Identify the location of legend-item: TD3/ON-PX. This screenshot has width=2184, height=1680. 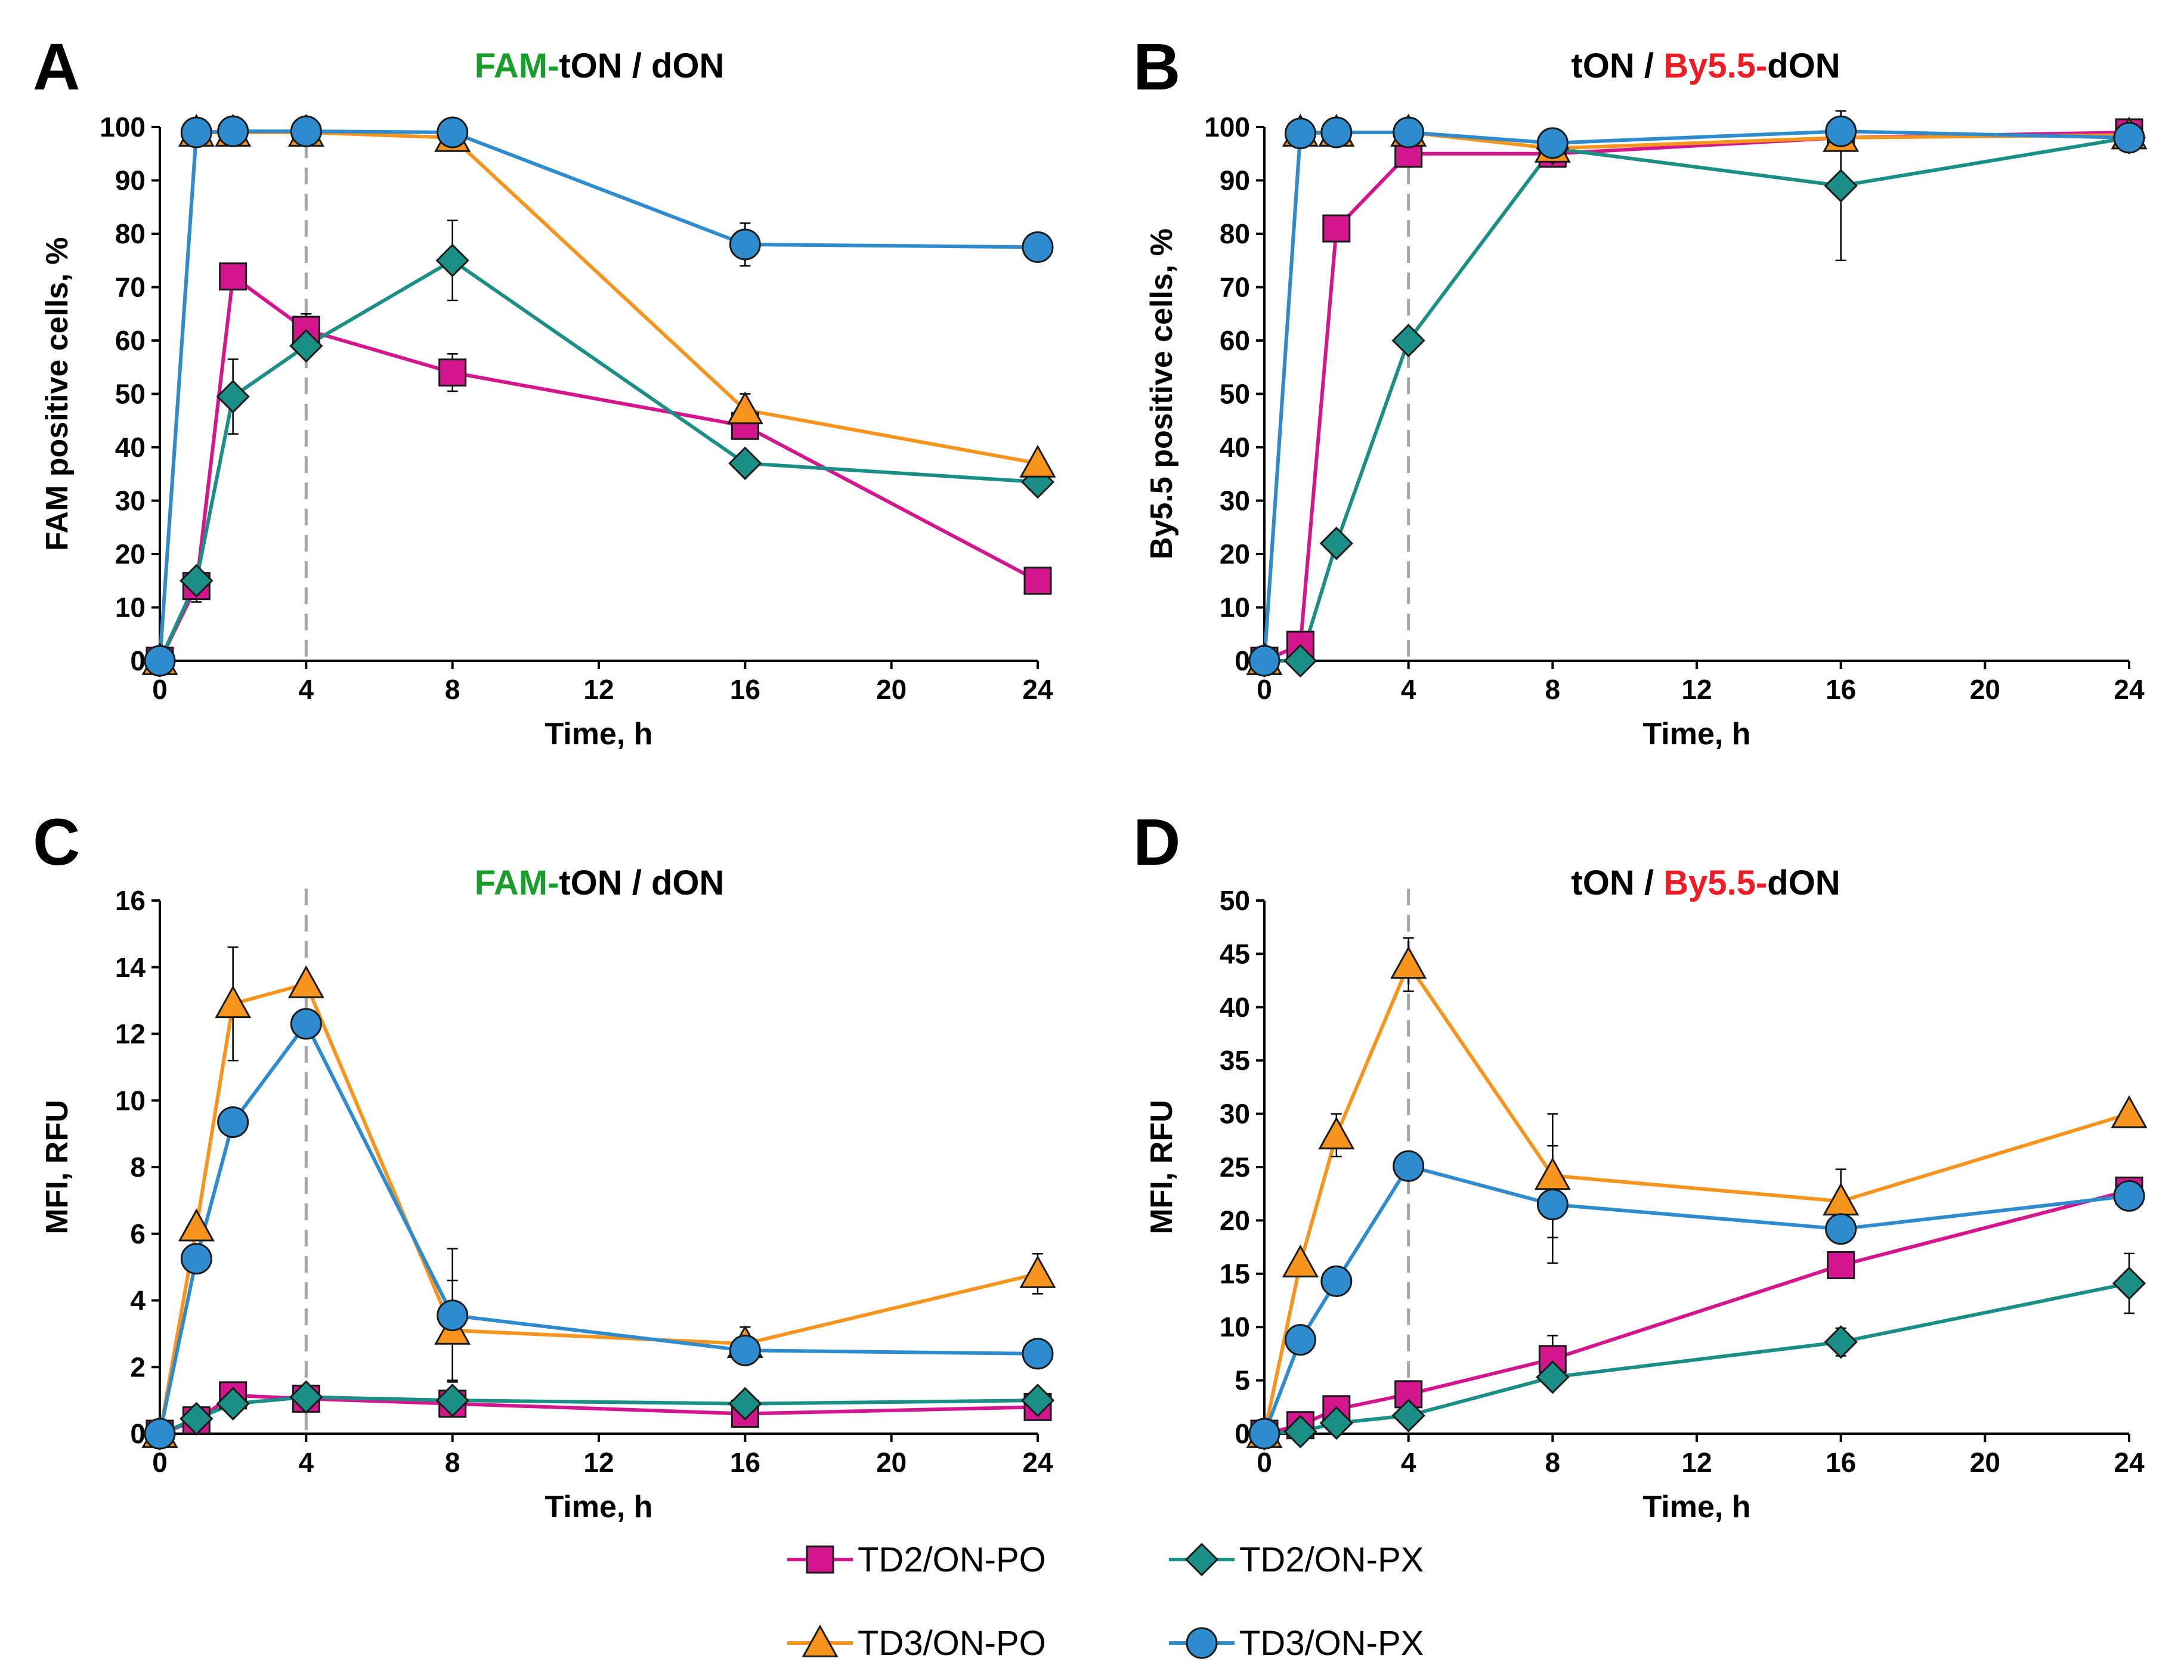
(1297, 1644).